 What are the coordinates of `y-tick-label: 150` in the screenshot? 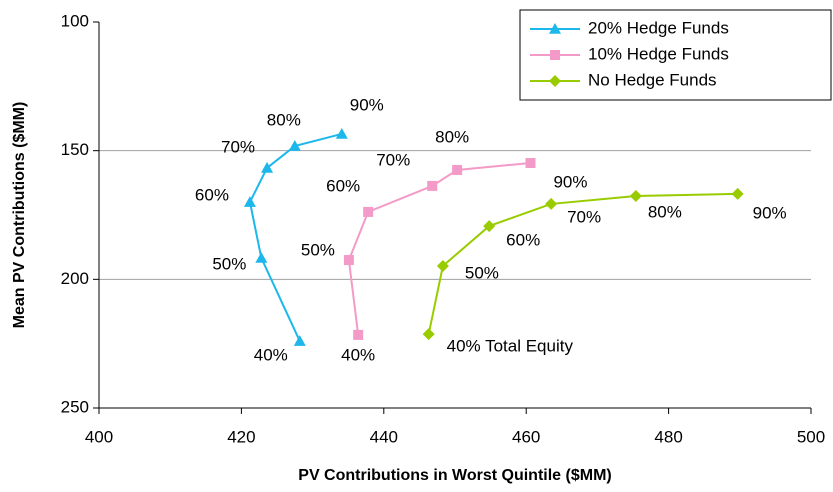 It's located at (75, 149).